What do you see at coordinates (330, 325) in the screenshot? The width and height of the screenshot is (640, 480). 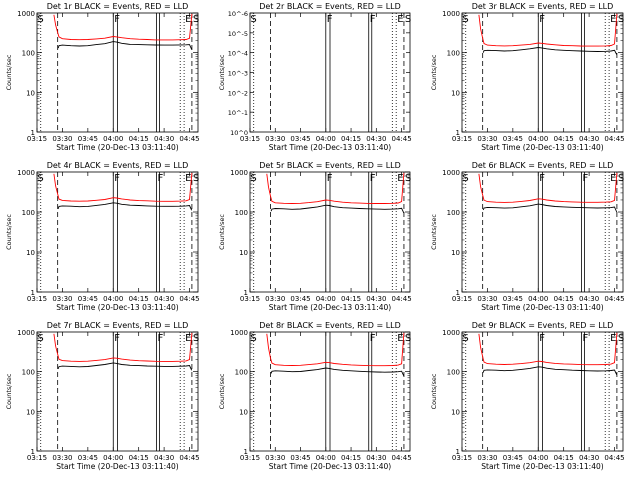 I see `panel-title: Det 8r BLACK = Events, RED = LLD` at bounding box center [330, 325].